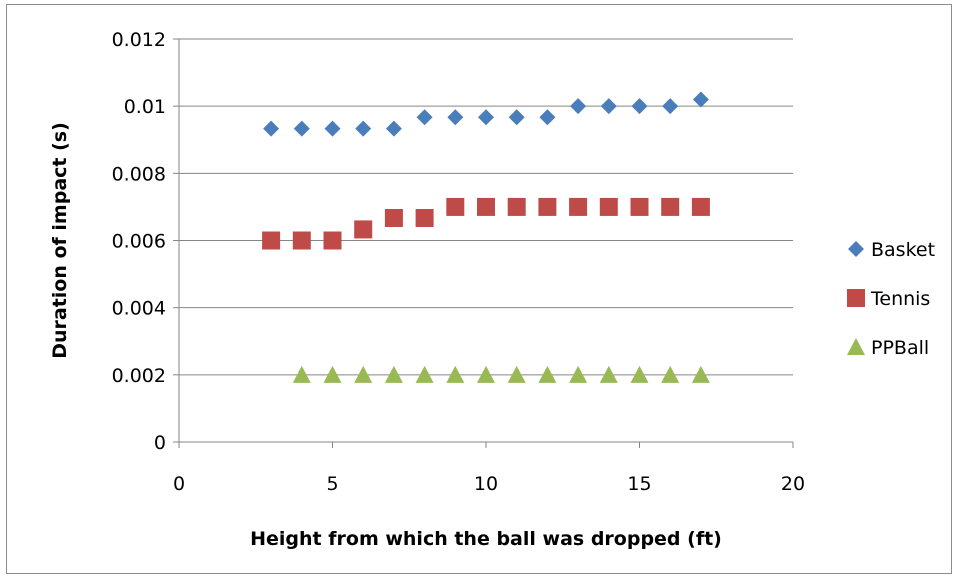 The image size is (960, 580). Describe the element at coordinates (793, 484) in the screenshot. I see `x-tick-label: 20` at that location.